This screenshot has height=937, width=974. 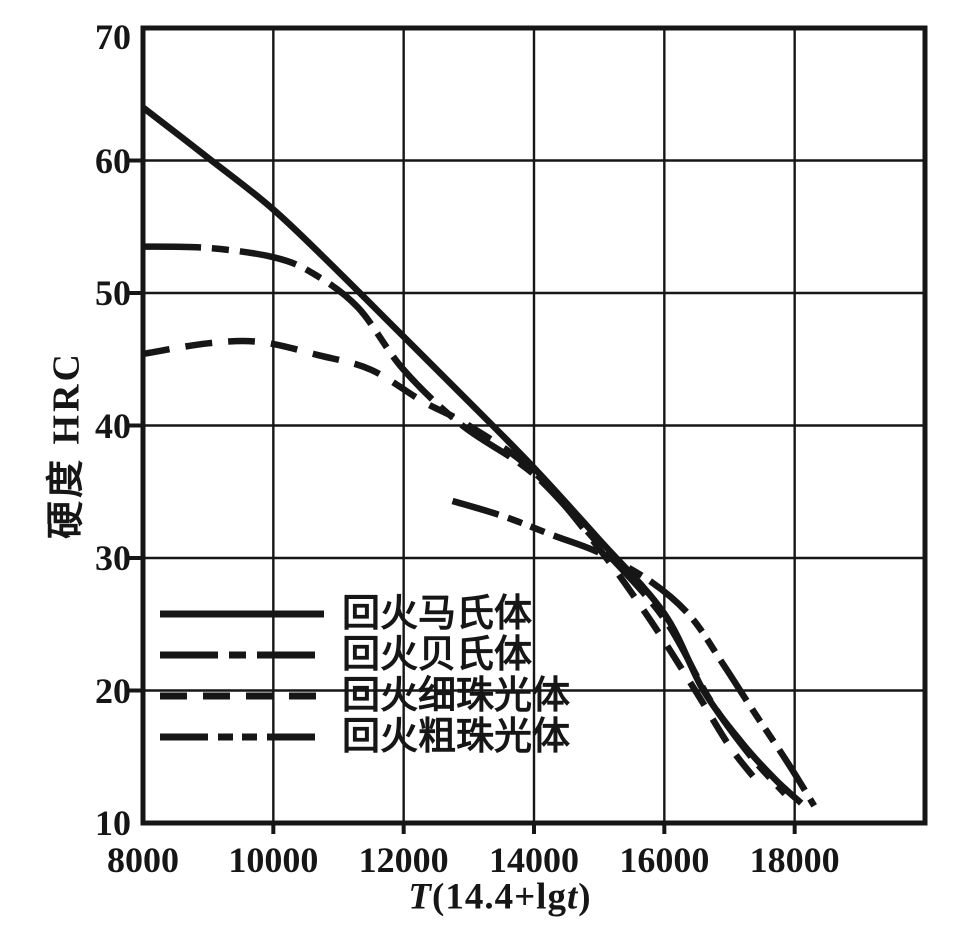 I want to click on x-axis-formula-close: ), so click(x=585, y=897).